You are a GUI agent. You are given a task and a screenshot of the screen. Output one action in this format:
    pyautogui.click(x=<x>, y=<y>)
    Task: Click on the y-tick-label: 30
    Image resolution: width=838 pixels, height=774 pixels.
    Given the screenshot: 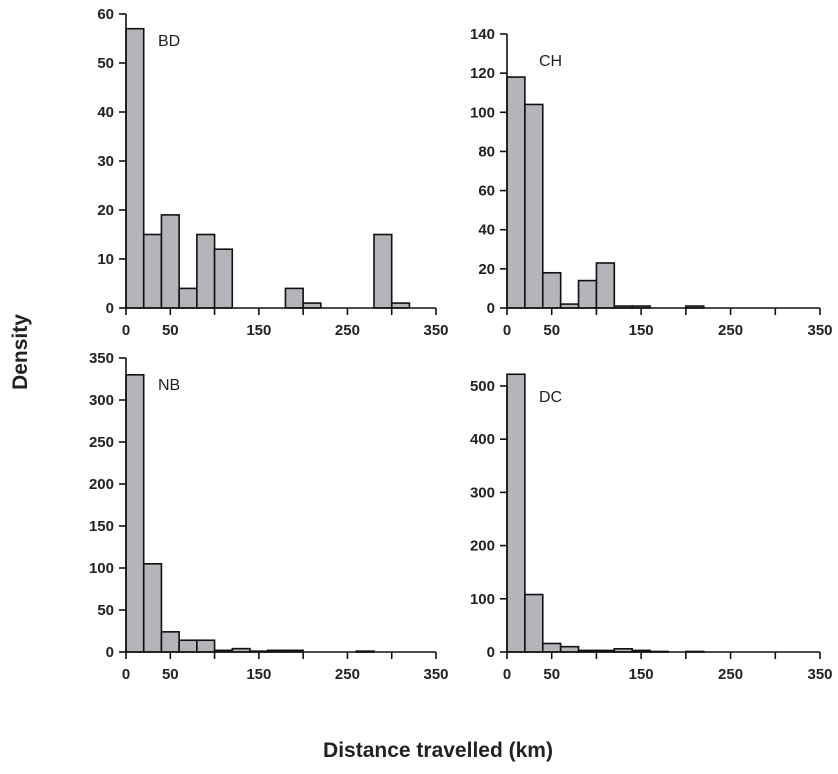 What is the action you would take?
    pyautogui.click(x=105, y=161)
    